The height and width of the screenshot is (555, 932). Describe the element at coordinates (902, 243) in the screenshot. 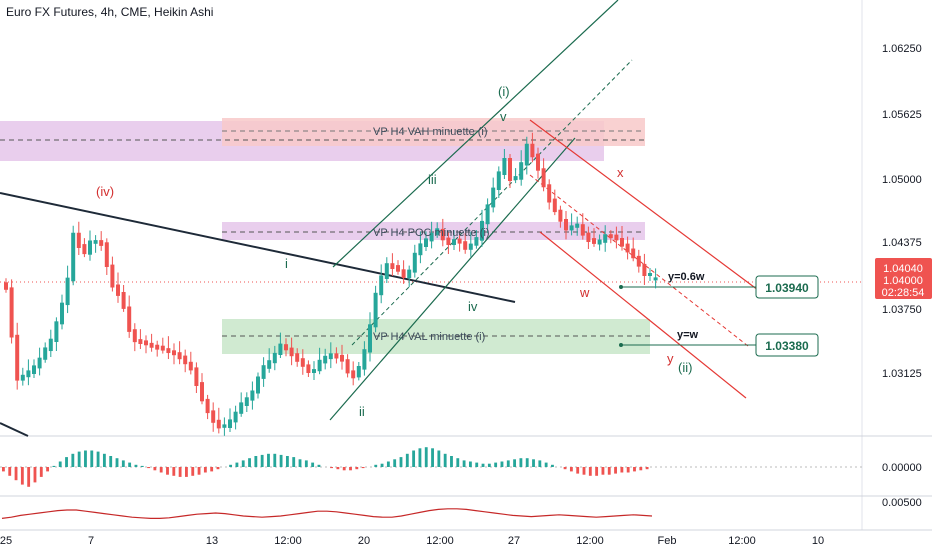

I see `price-tick-label: 1.04375` at that location.